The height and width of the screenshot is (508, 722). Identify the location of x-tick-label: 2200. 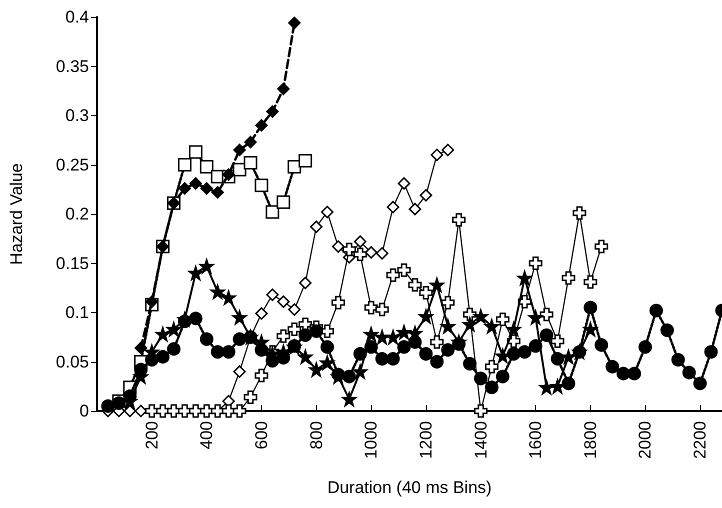
(700, 440).